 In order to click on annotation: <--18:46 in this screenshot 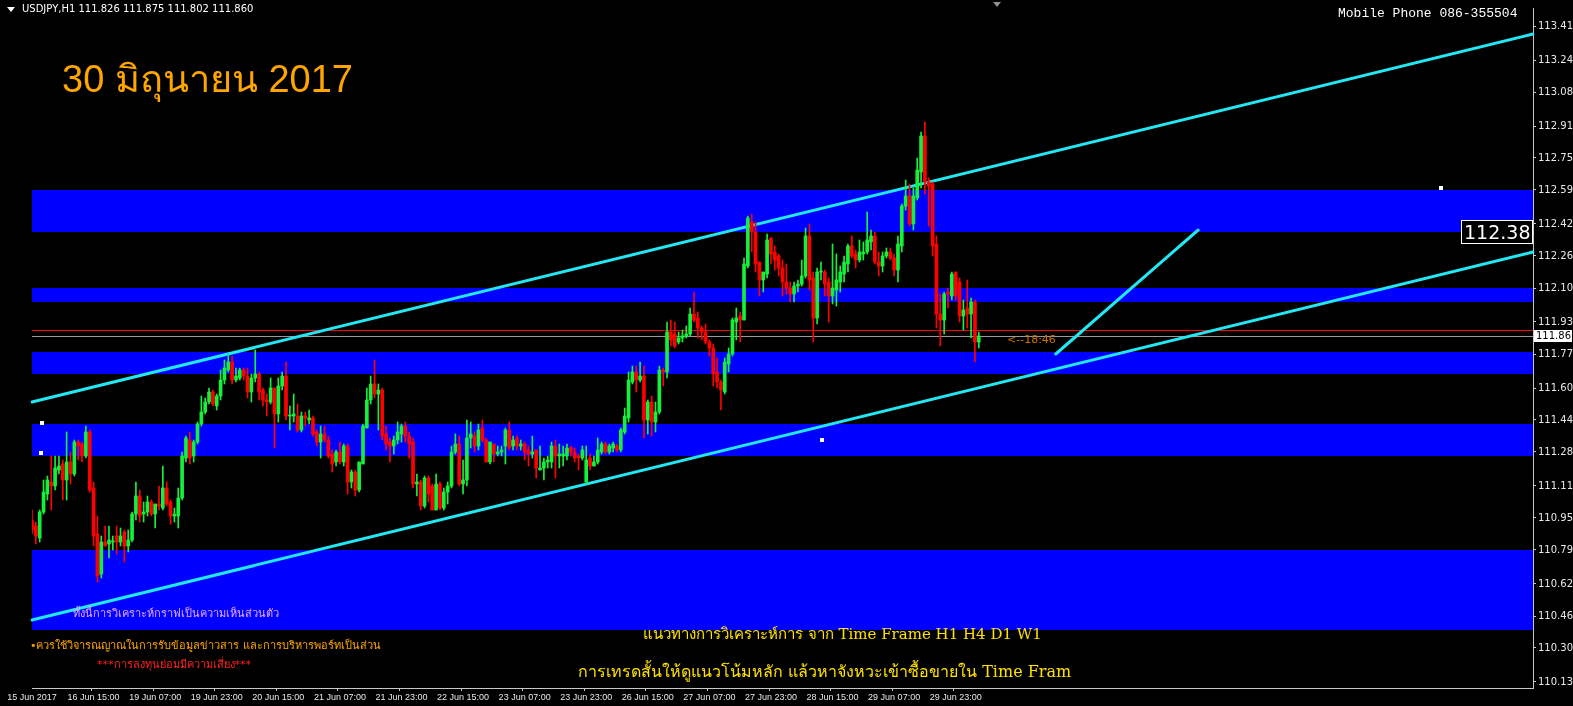, I will do `click(1031, 339)`.